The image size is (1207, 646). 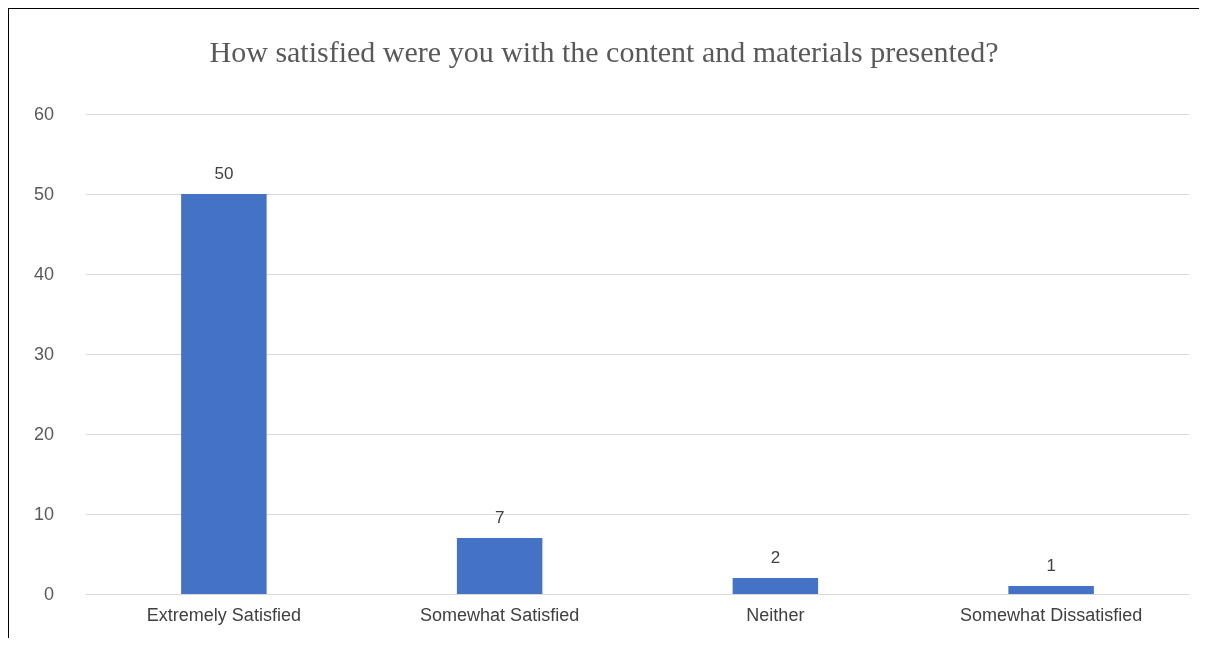 I want to click on chart-title: How satisfied were you with the content and materials presented?, so click(x=604, y=51).